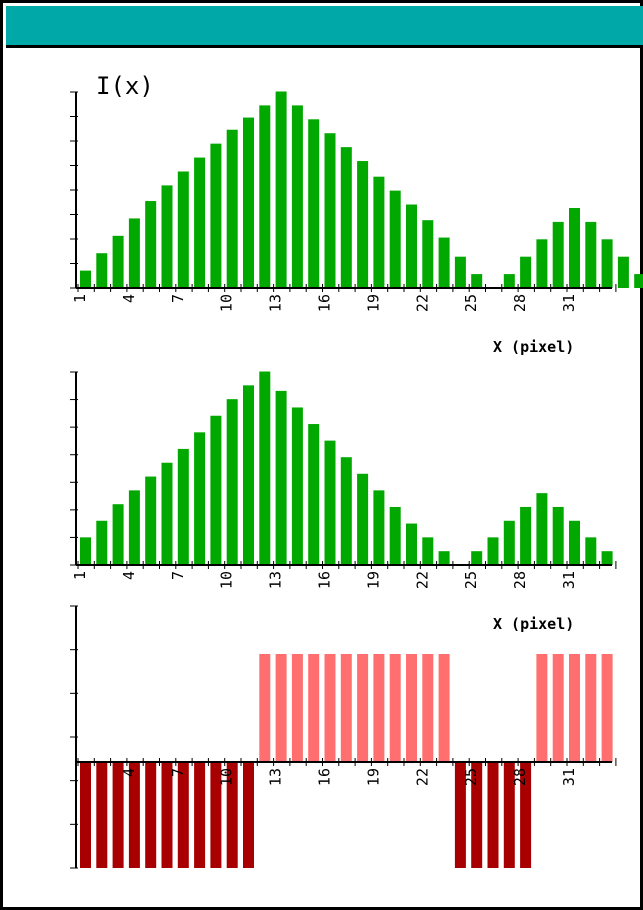 The width and height of the screenshot is (643, 910). Describe the element at coordinates (533, 347) in the screenshot. I see `x-axis-title: X (pixel)` at that location.